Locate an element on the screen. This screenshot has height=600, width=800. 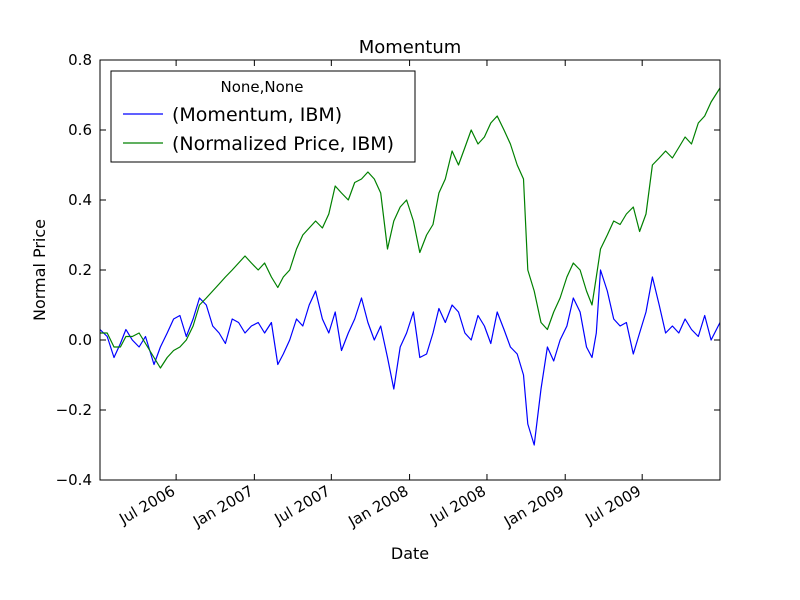
x-tick-label: Jul 2007 is located at coordinates (302, 505).